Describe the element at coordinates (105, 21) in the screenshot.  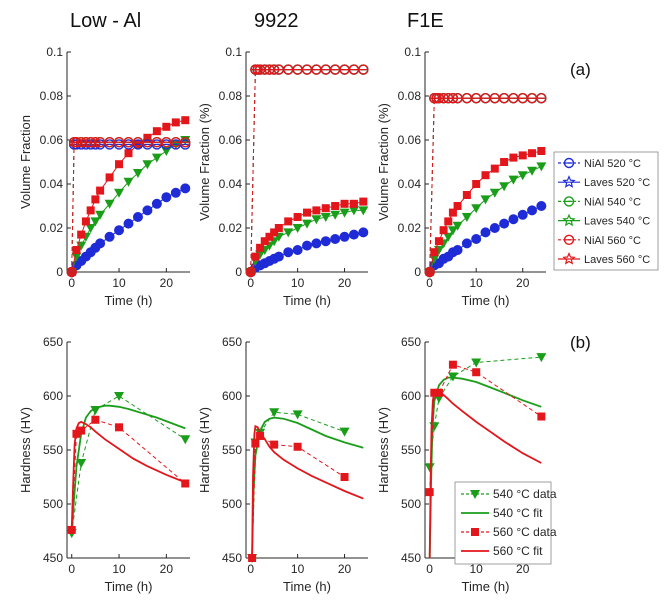
I see `column-title-low-al: Low - Al` at that location.